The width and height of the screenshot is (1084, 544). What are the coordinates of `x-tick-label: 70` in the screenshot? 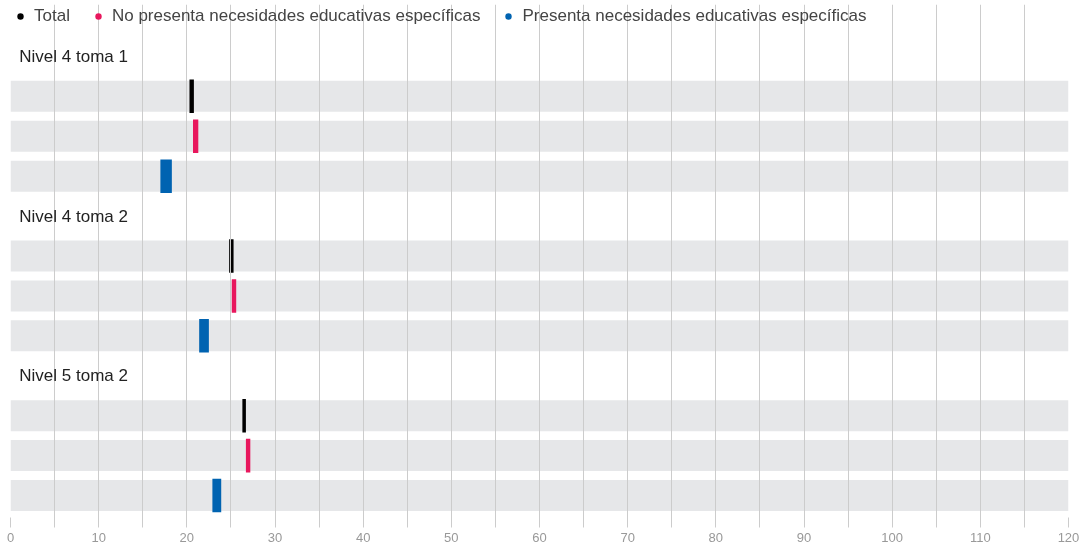 It's located at (627, 536).